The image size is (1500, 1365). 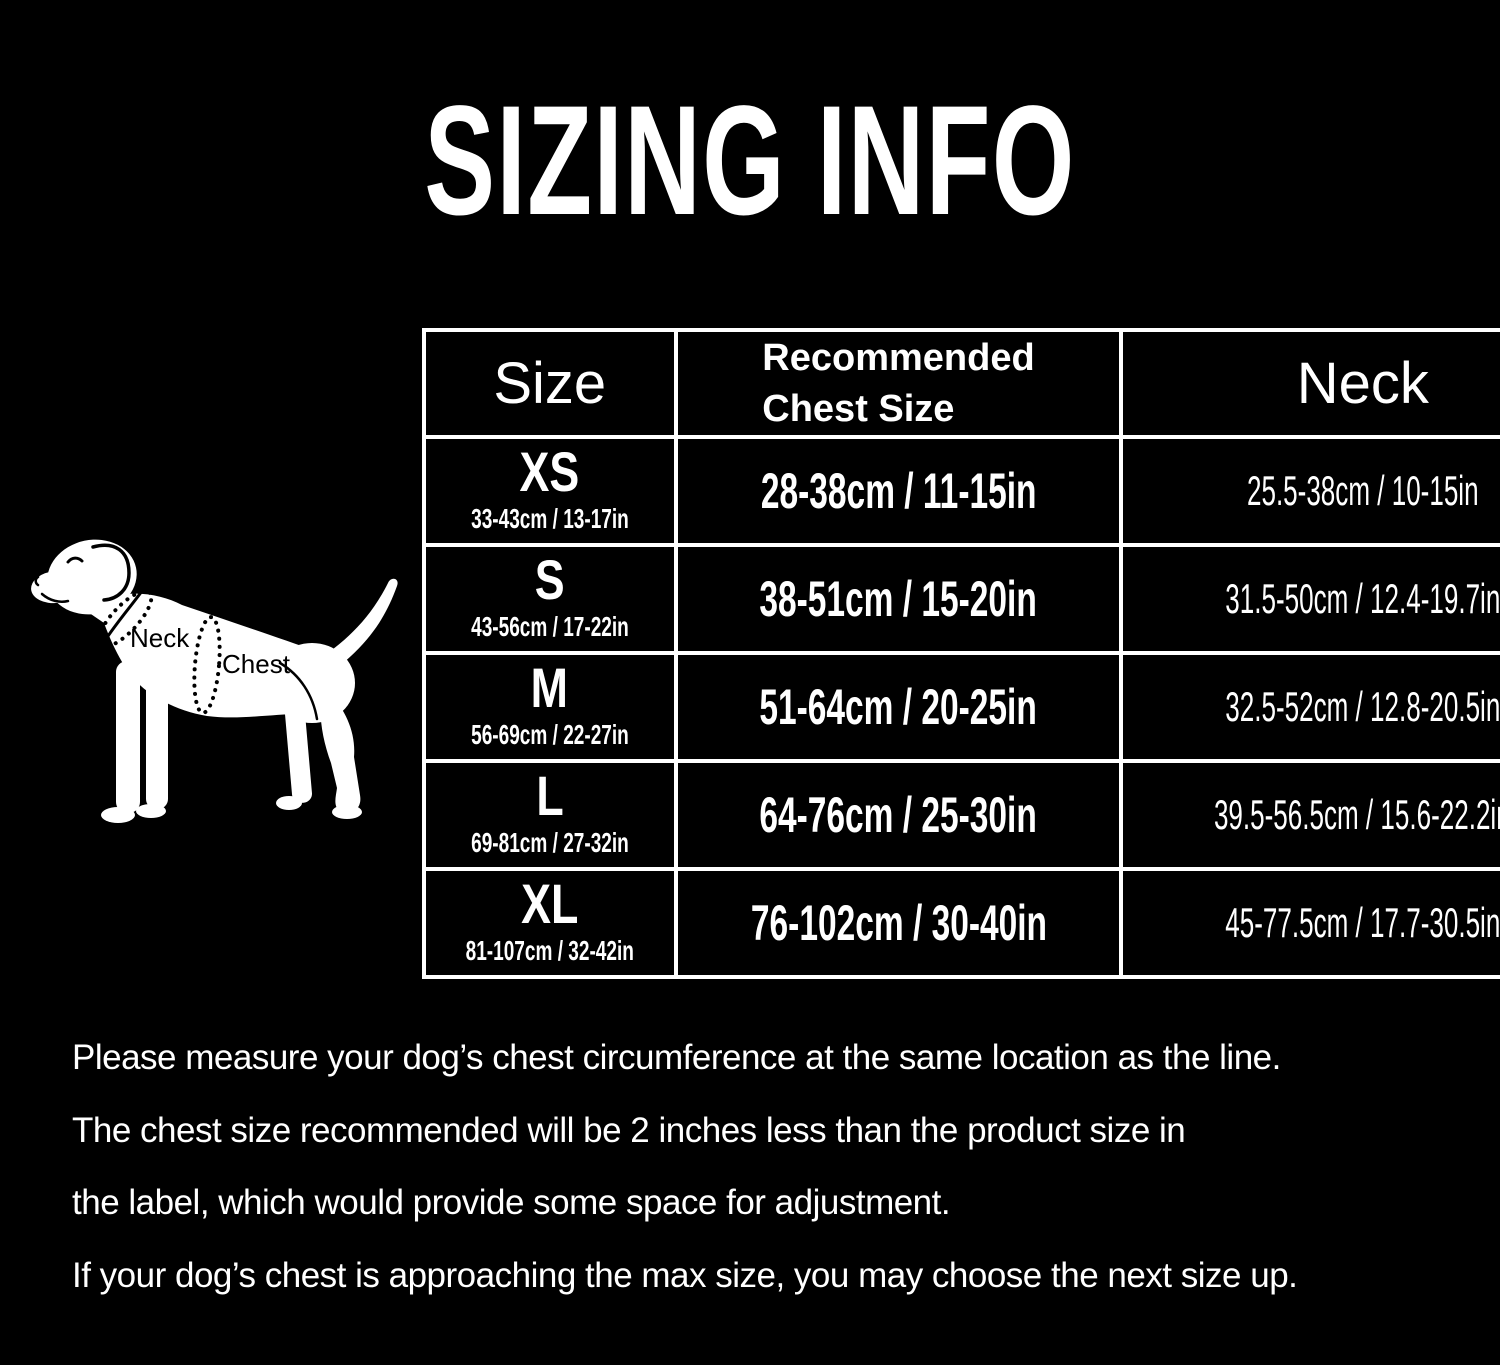 I want to click on dog-illustration: Neck Chest, so click(x=214, y=681).